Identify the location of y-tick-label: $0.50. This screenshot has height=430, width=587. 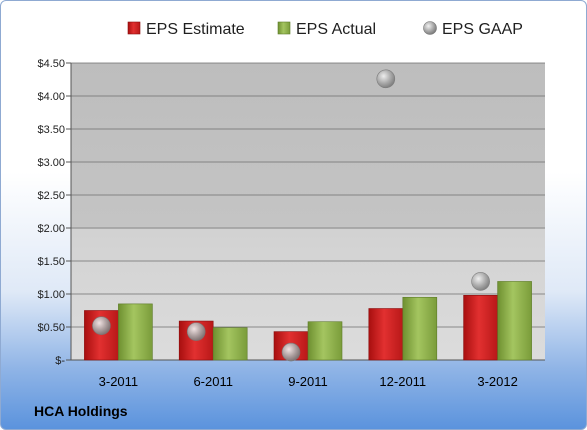
(51, 328).